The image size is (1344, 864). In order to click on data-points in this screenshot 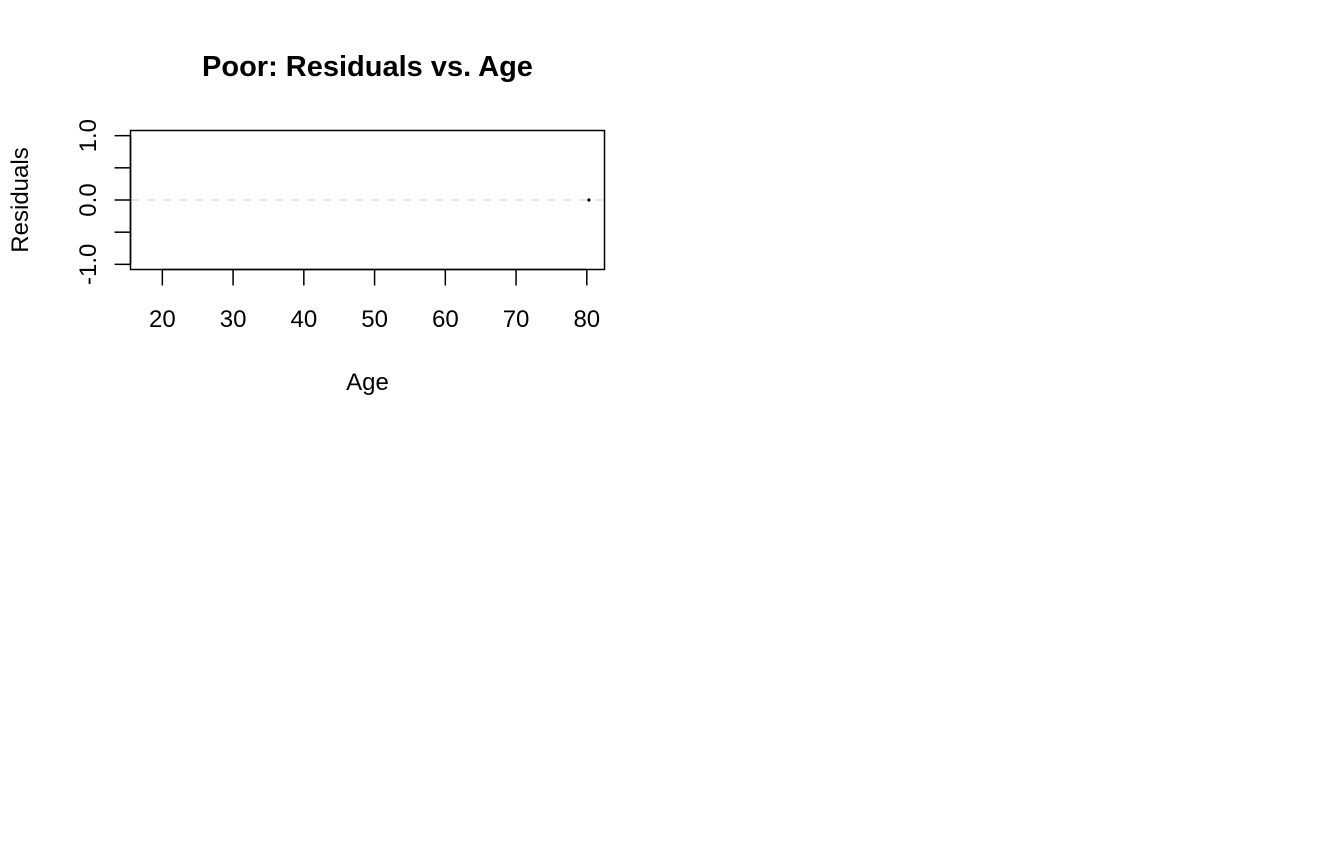, I will do `click(589, 200)`.